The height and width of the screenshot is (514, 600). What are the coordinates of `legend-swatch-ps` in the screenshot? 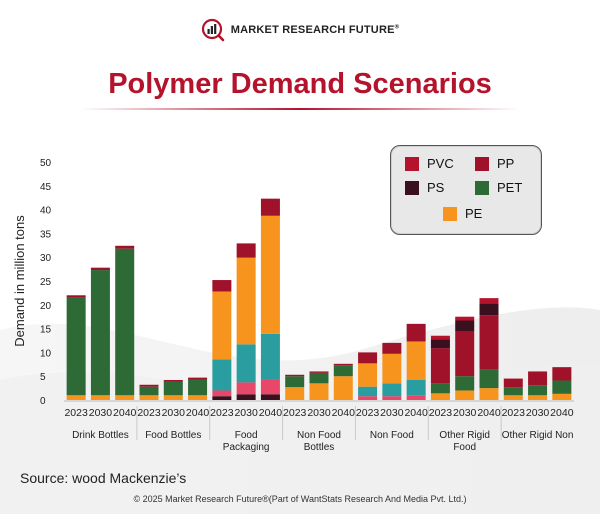 It's located at (412, 187).